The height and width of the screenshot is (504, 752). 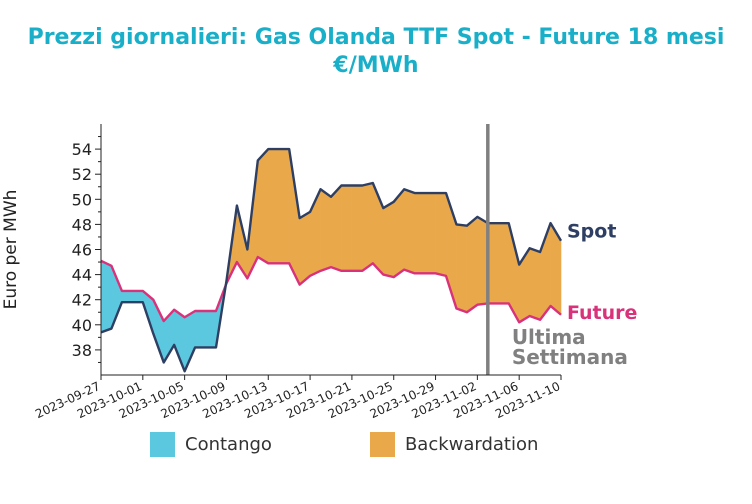 What do you see at coordinates (82, 199) in the screenshot?
I see `y-tick-label: 50` at bounding box center [82, 199].